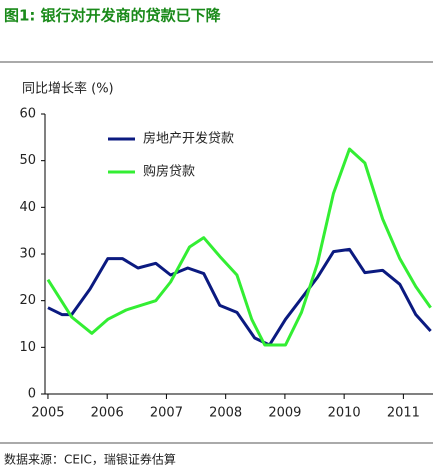 Image resolution: width=433 pixels, height=470 pixels. I want to click on y-tick-label: 60, so click(27, 114).